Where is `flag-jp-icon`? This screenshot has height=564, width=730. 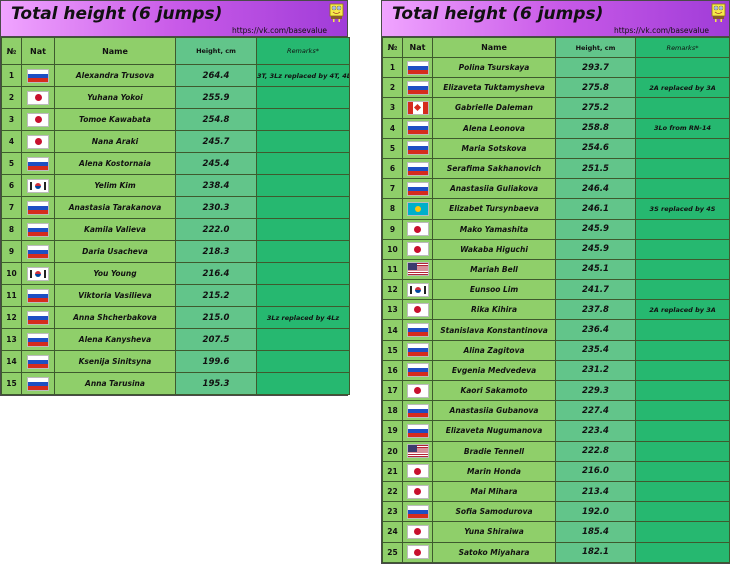 flag-jp-icon is located at coordinates (38, 141).